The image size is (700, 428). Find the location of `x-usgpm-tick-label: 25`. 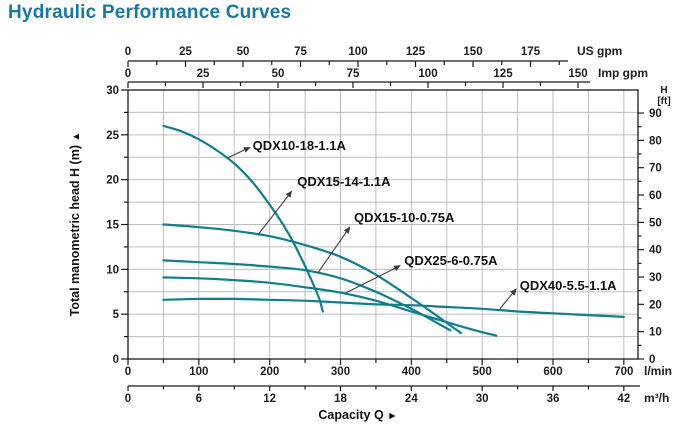

x-usgpm-tick-label: 25 is located at coordinates (185, 52).